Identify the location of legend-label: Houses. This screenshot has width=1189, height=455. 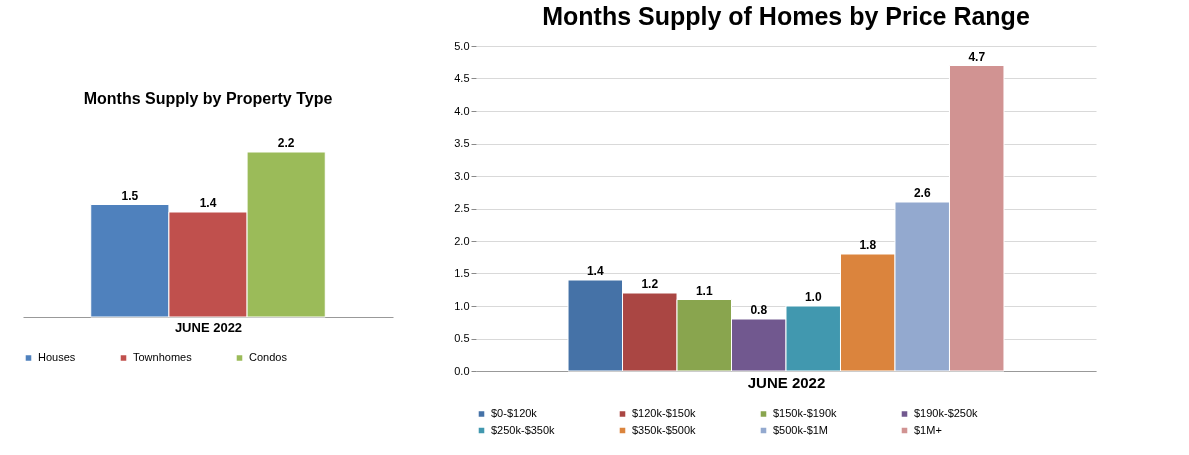
(57, 356).